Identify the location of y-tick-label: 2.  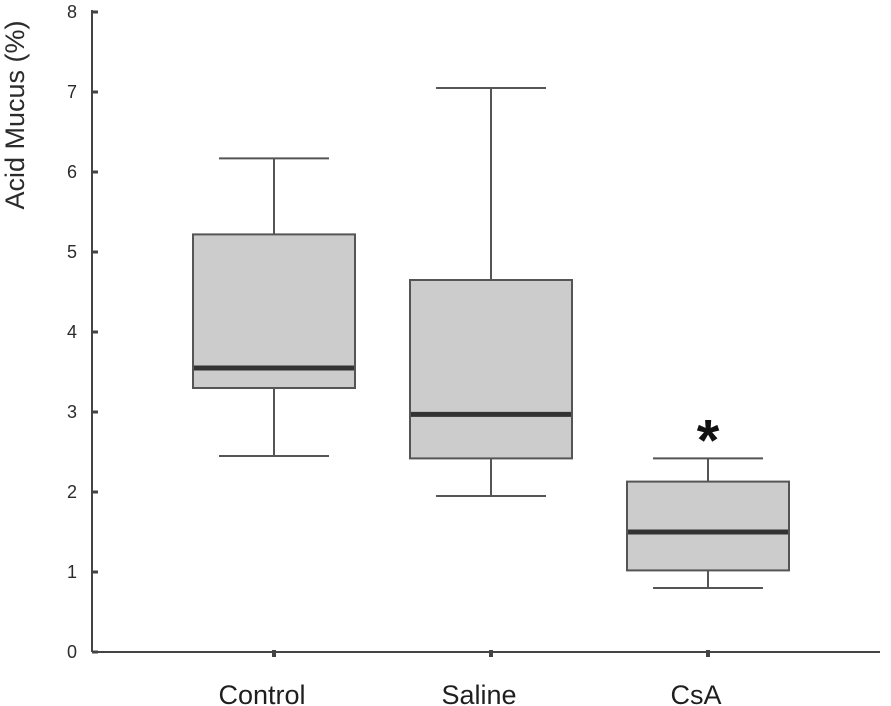
(72, 492).